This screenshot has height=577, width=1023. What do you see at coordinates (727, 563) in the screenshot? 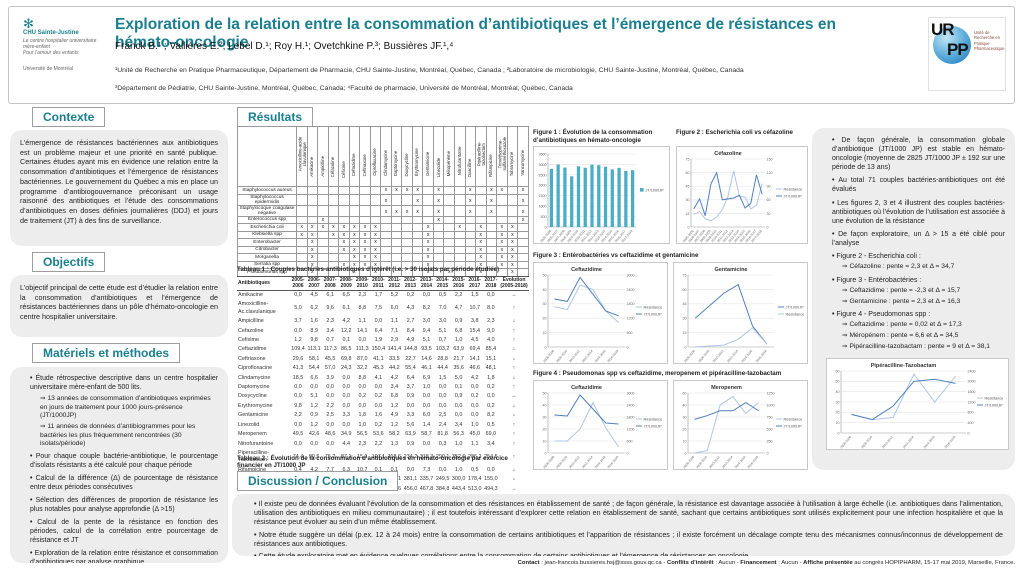
I see `footer-value: : Aucun -` at bounding box center [727, 563].